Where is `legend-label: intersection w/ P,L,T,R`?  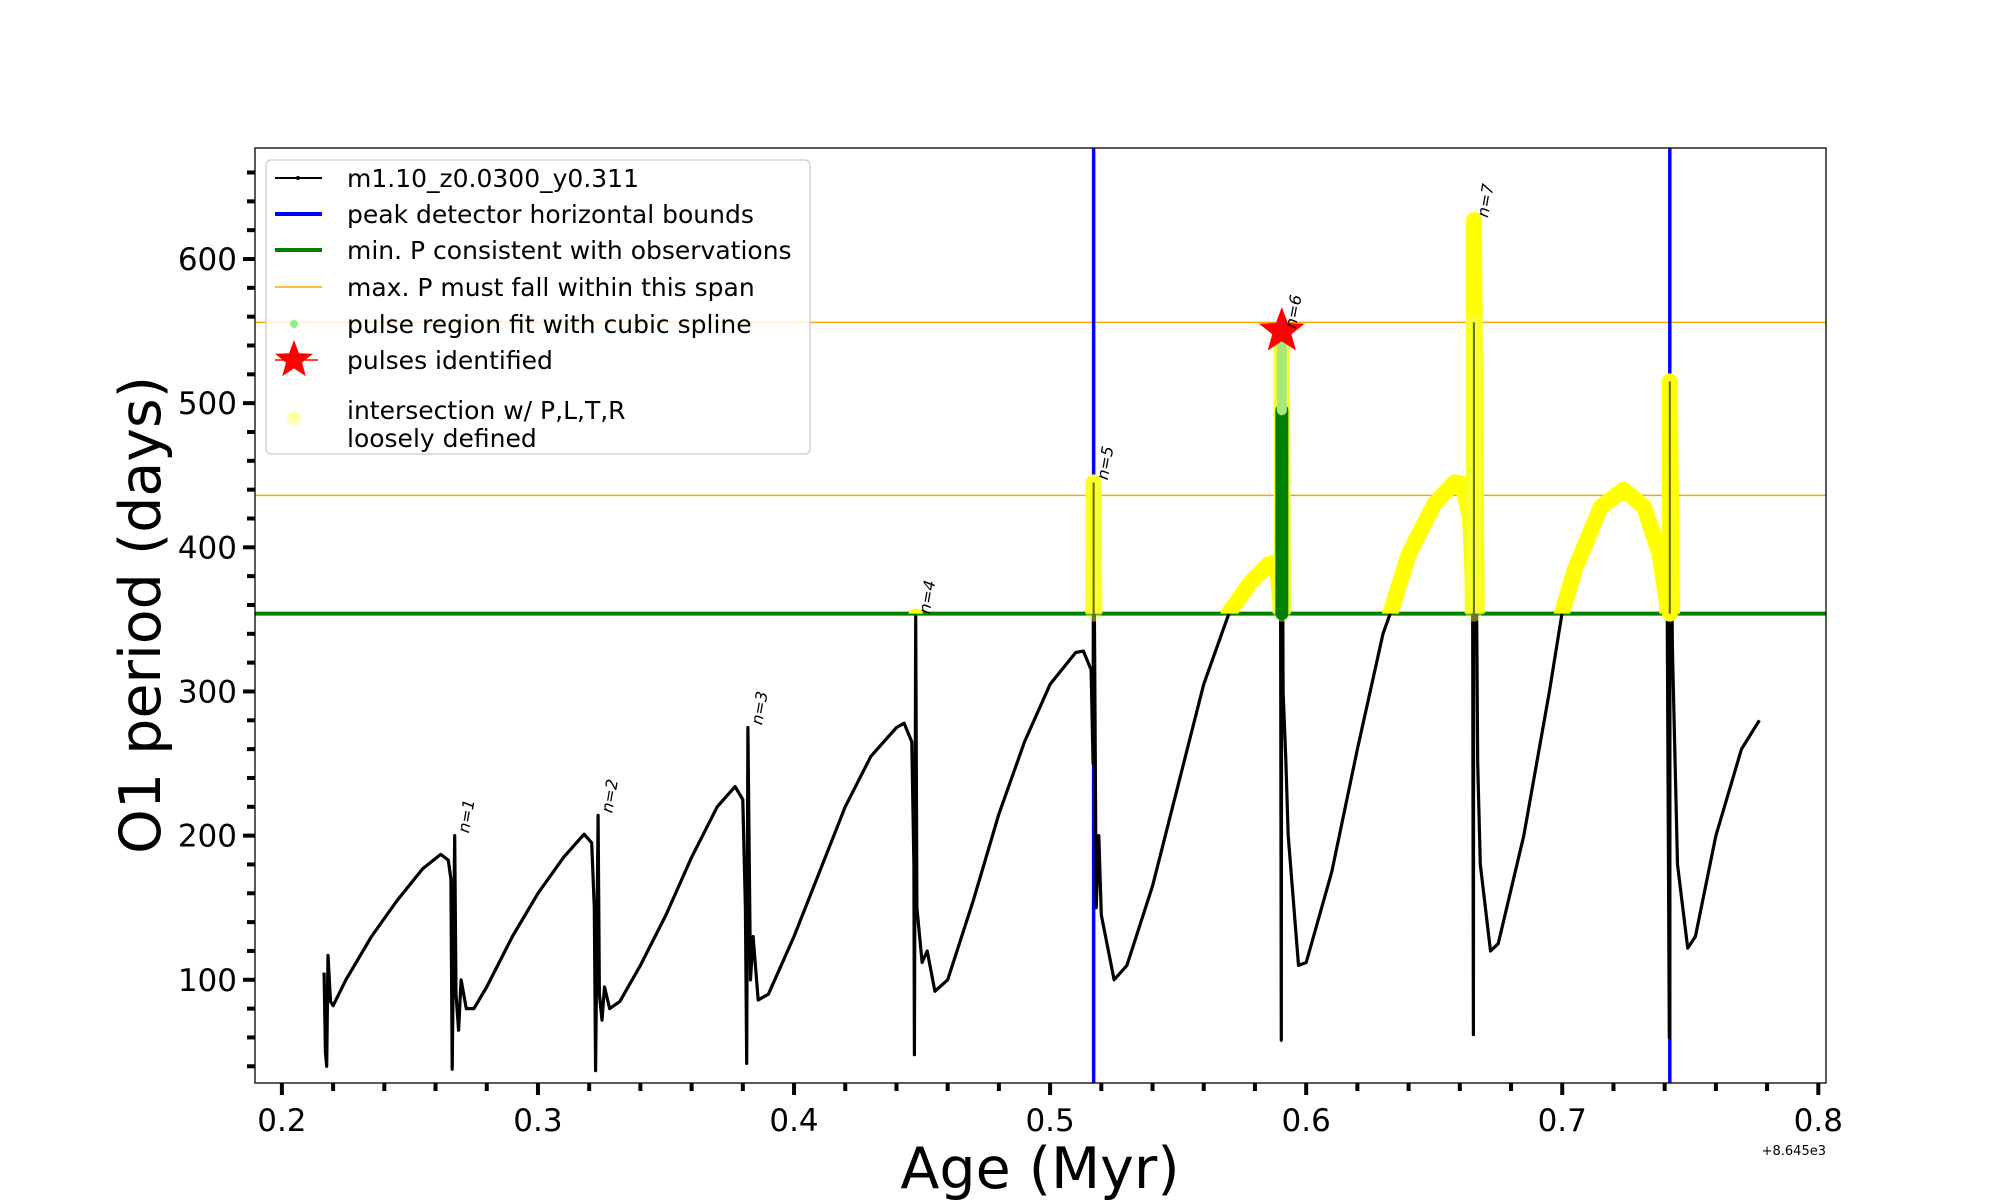
legend-label: intersection w/ P,L,T,R is located at coordinates (486, 410).